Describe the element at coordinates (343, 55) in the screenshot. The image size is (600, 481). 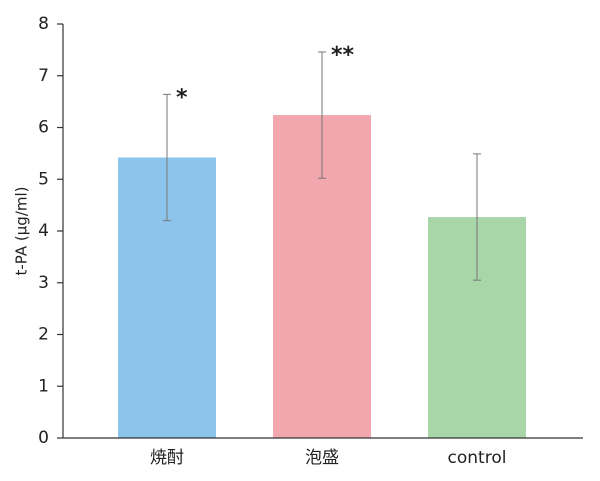
I see `significance-mark: **` at that location.